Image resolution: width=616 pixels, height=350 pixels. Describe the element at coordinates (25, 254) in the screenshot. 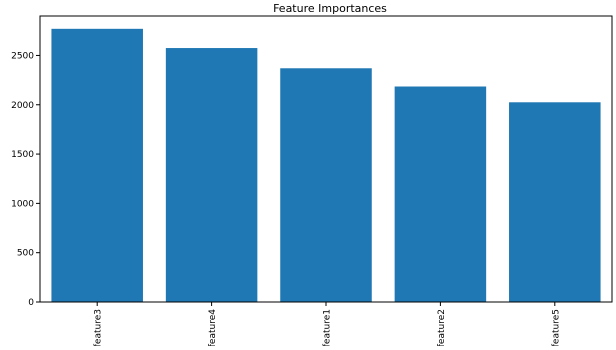

I see `y-tick-label: 500` at that location.